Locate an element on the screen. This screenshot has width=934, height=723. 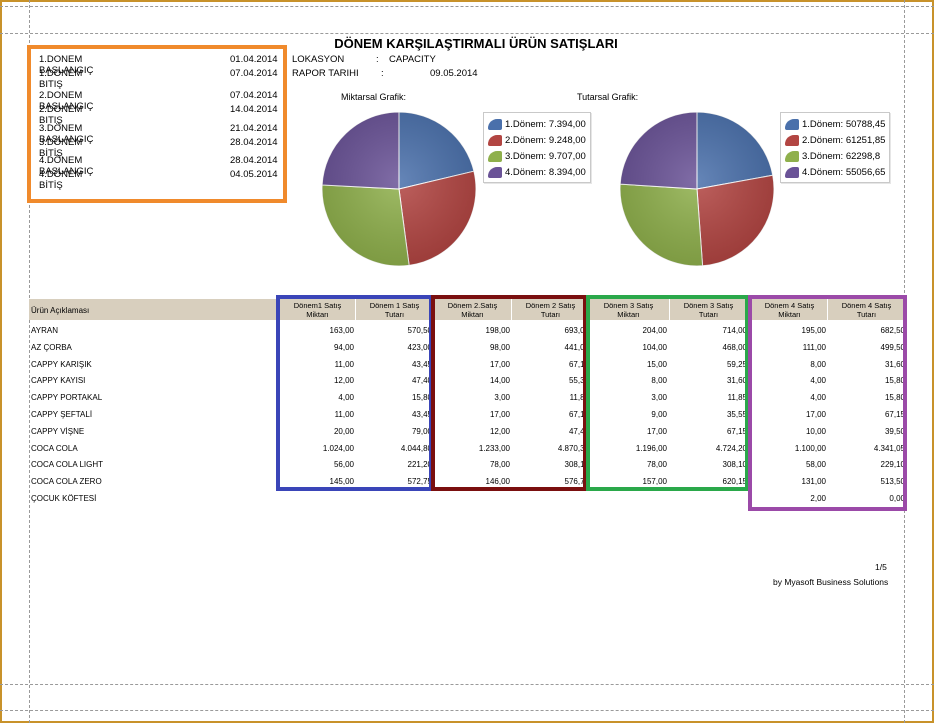
product-name: AYRAN is located at coordinates (44, 330).